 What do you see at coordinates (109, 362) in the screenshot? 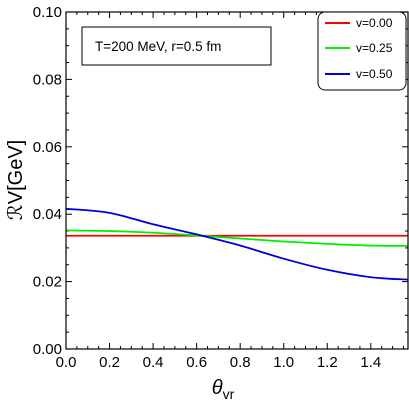
I see `x-tick-label: 0.2` at bounding box center [109, 362].